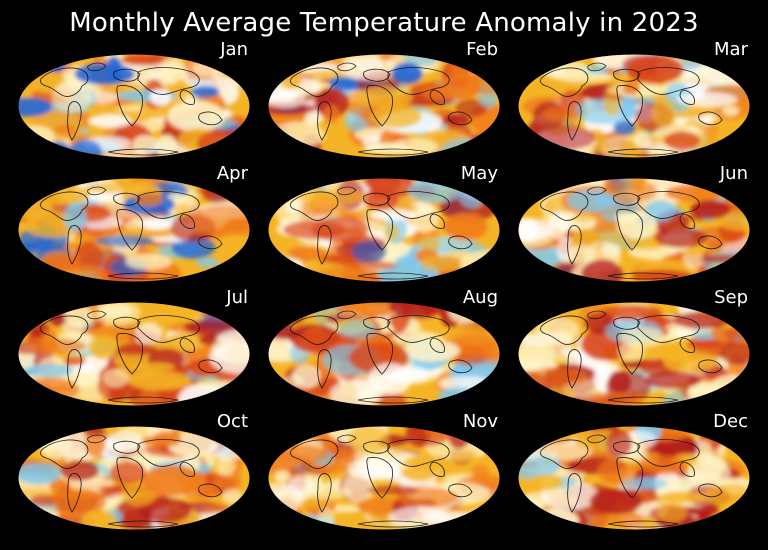 This screenshot has width=768, height=550. I want to click on world-map-mar, so click(634, 106).